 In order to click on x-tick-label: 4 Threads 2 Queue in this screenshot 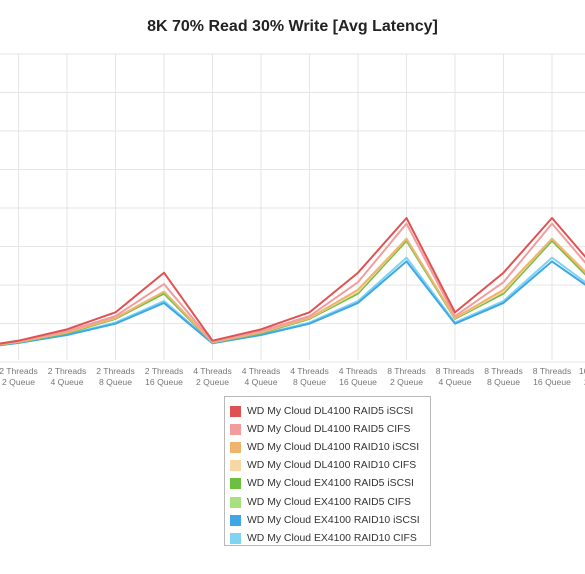, I will do `click(212, 376)`.